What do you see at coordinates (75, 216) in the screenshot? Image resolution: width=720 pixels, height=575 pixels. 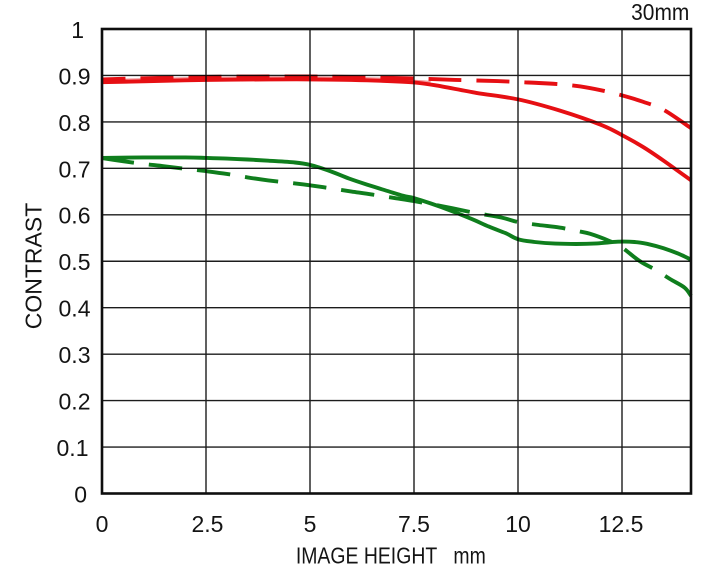 I see `svg-text: 0.6` at bounding box center [75, 216].